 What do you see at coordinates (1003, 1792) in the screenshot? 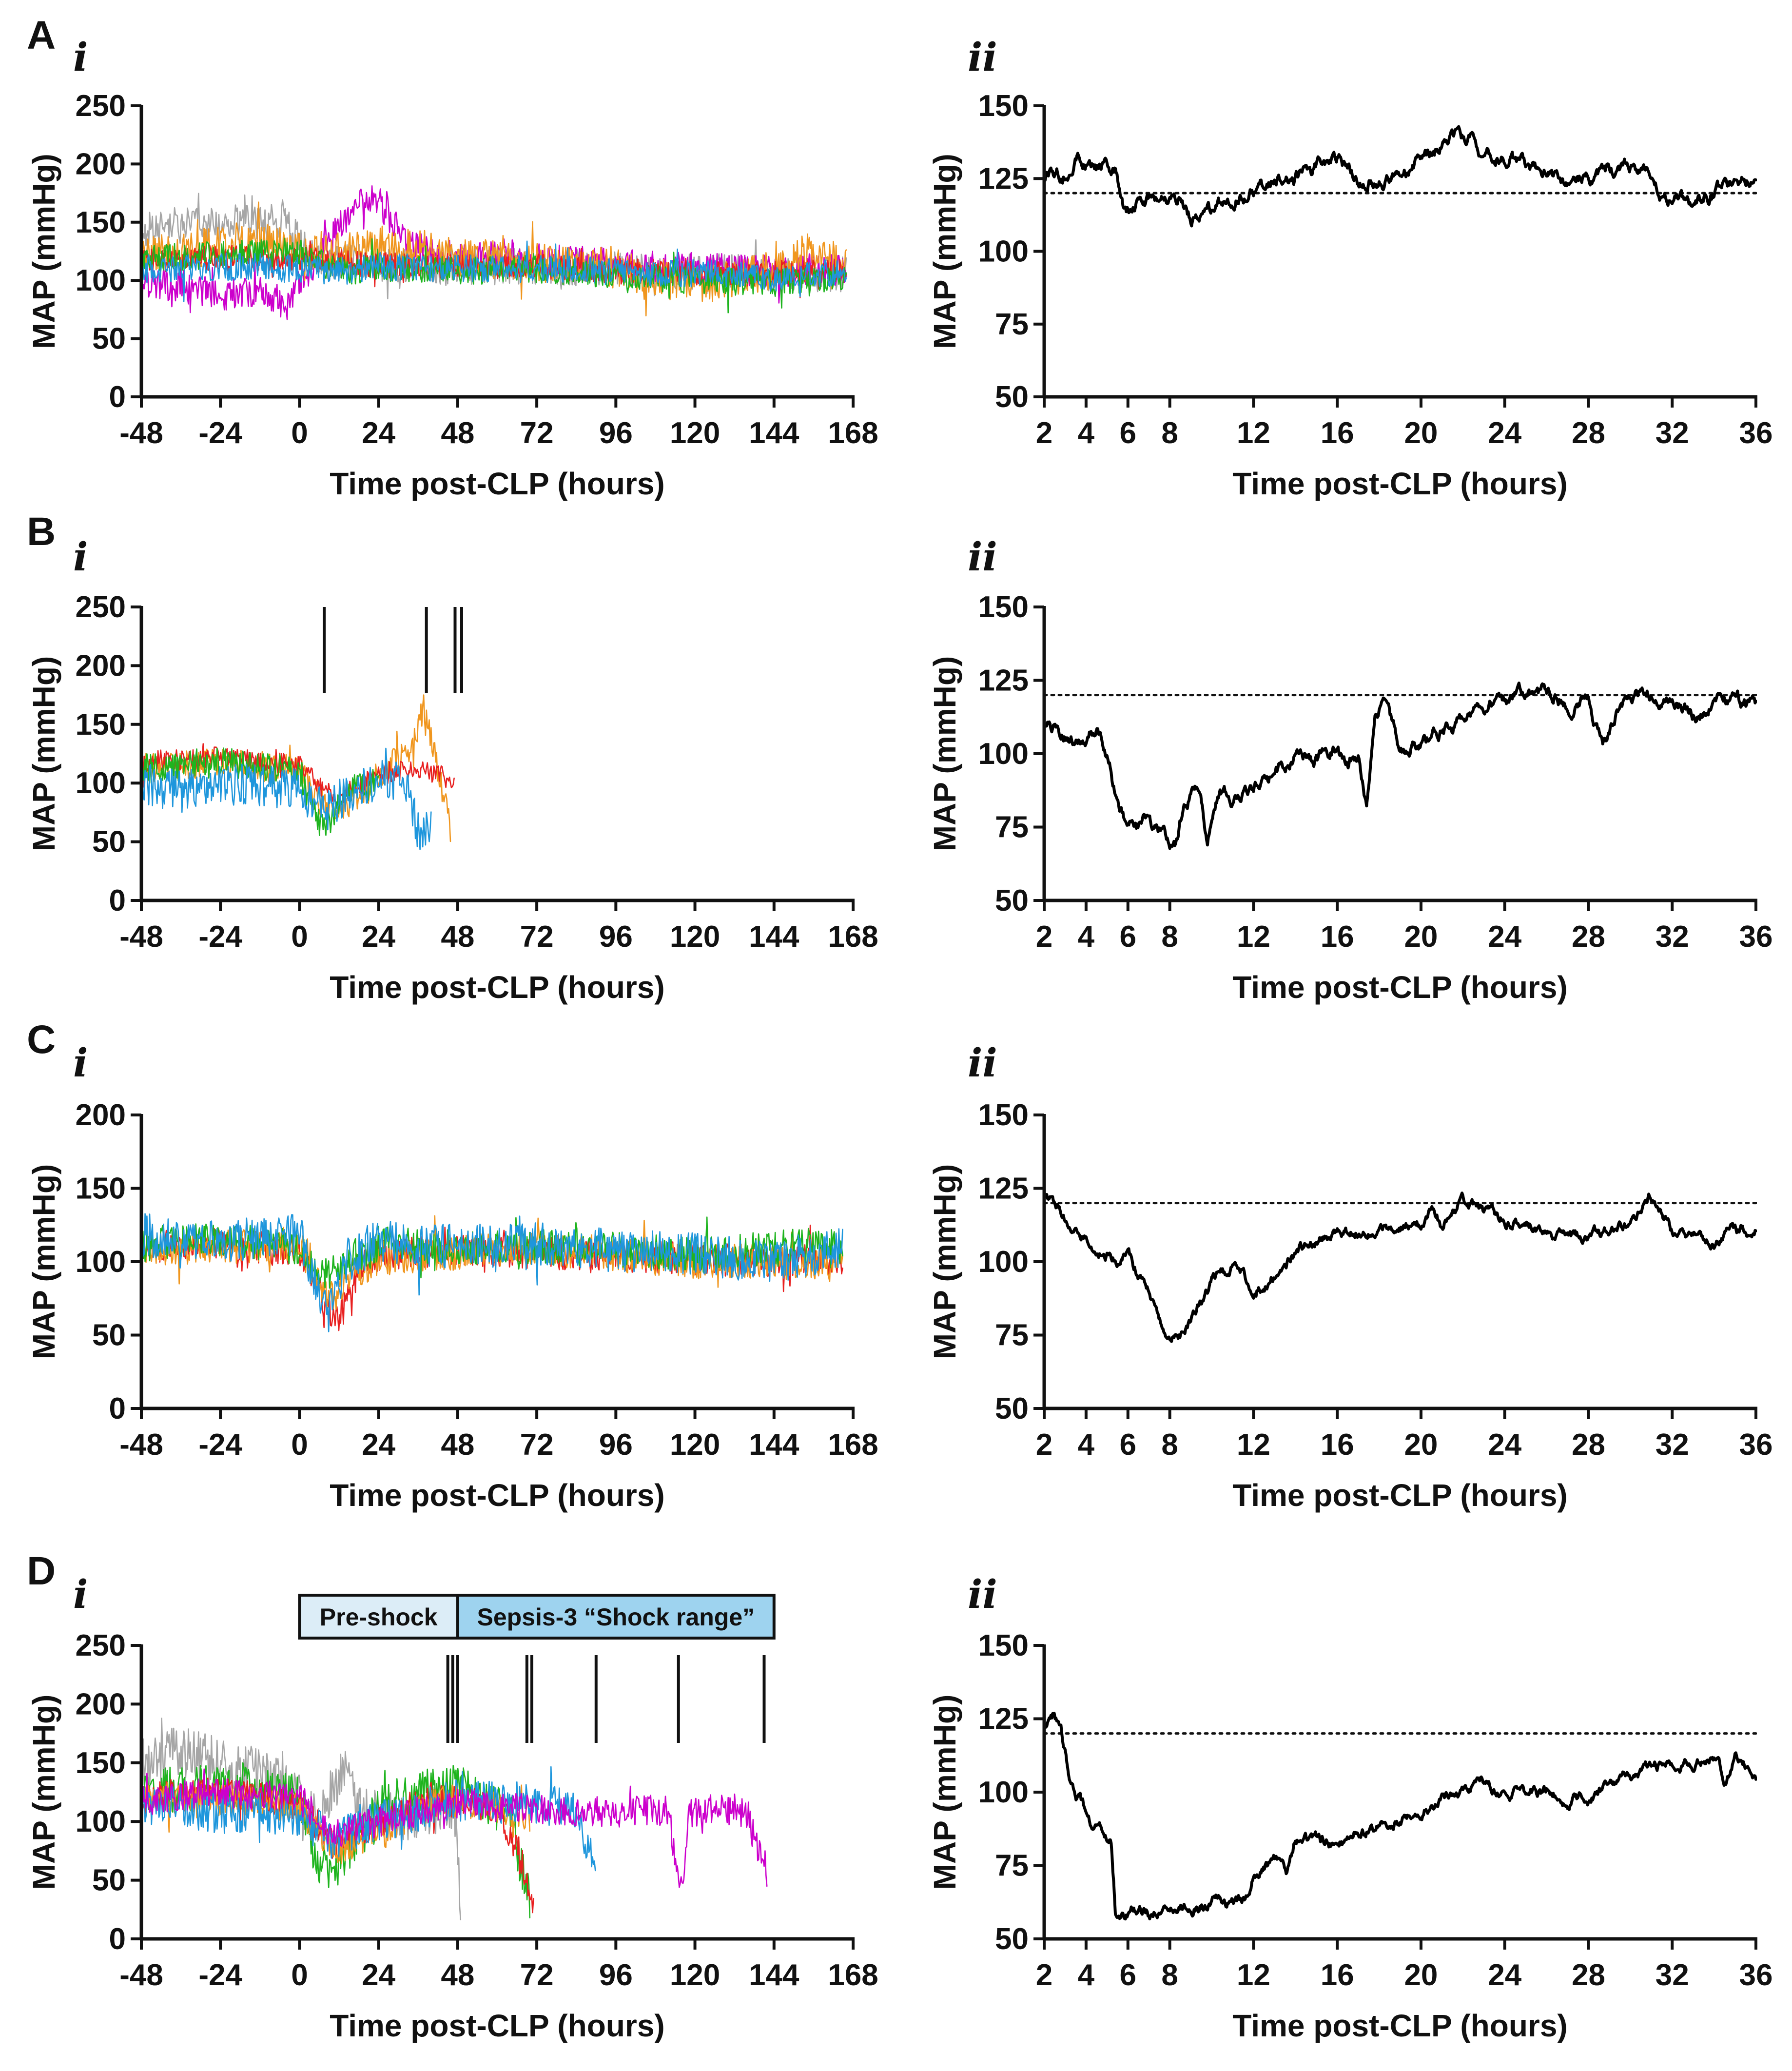
I see `y-tick-label: 100` at bounding box center [1003, 1792].